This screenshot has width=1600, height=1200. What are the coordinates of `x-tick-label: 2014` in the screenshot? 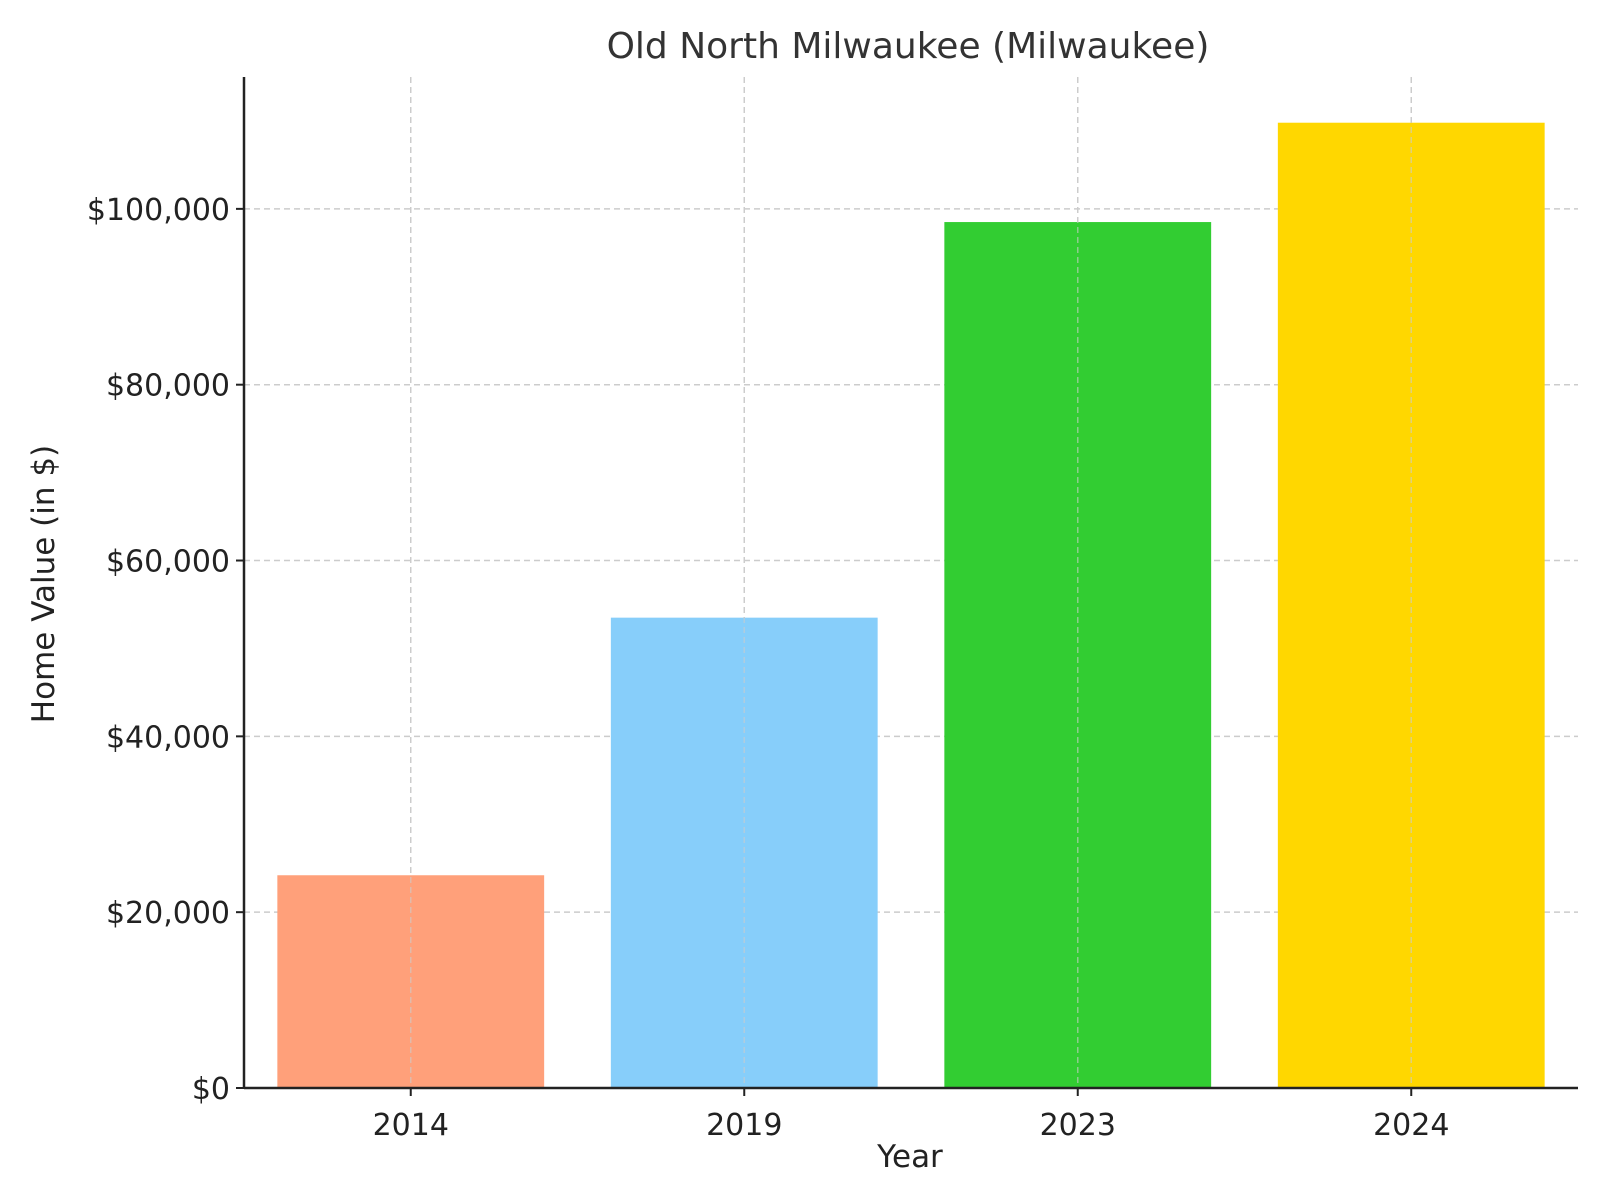 It's located at (411, 1125).